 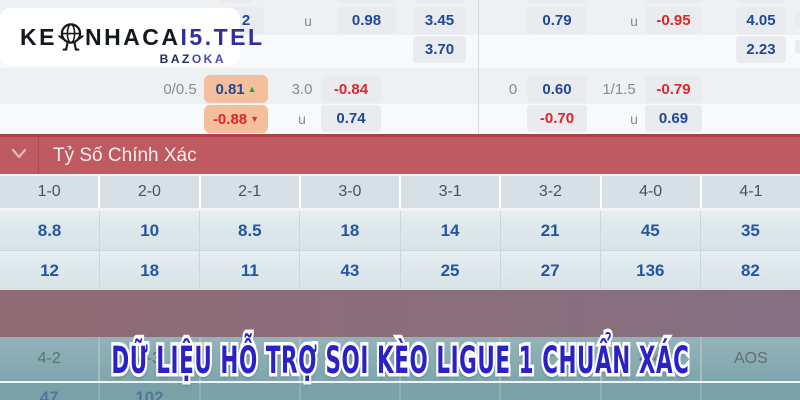 I want to click on score-col-header: AOS, so click(x=750, y=359).